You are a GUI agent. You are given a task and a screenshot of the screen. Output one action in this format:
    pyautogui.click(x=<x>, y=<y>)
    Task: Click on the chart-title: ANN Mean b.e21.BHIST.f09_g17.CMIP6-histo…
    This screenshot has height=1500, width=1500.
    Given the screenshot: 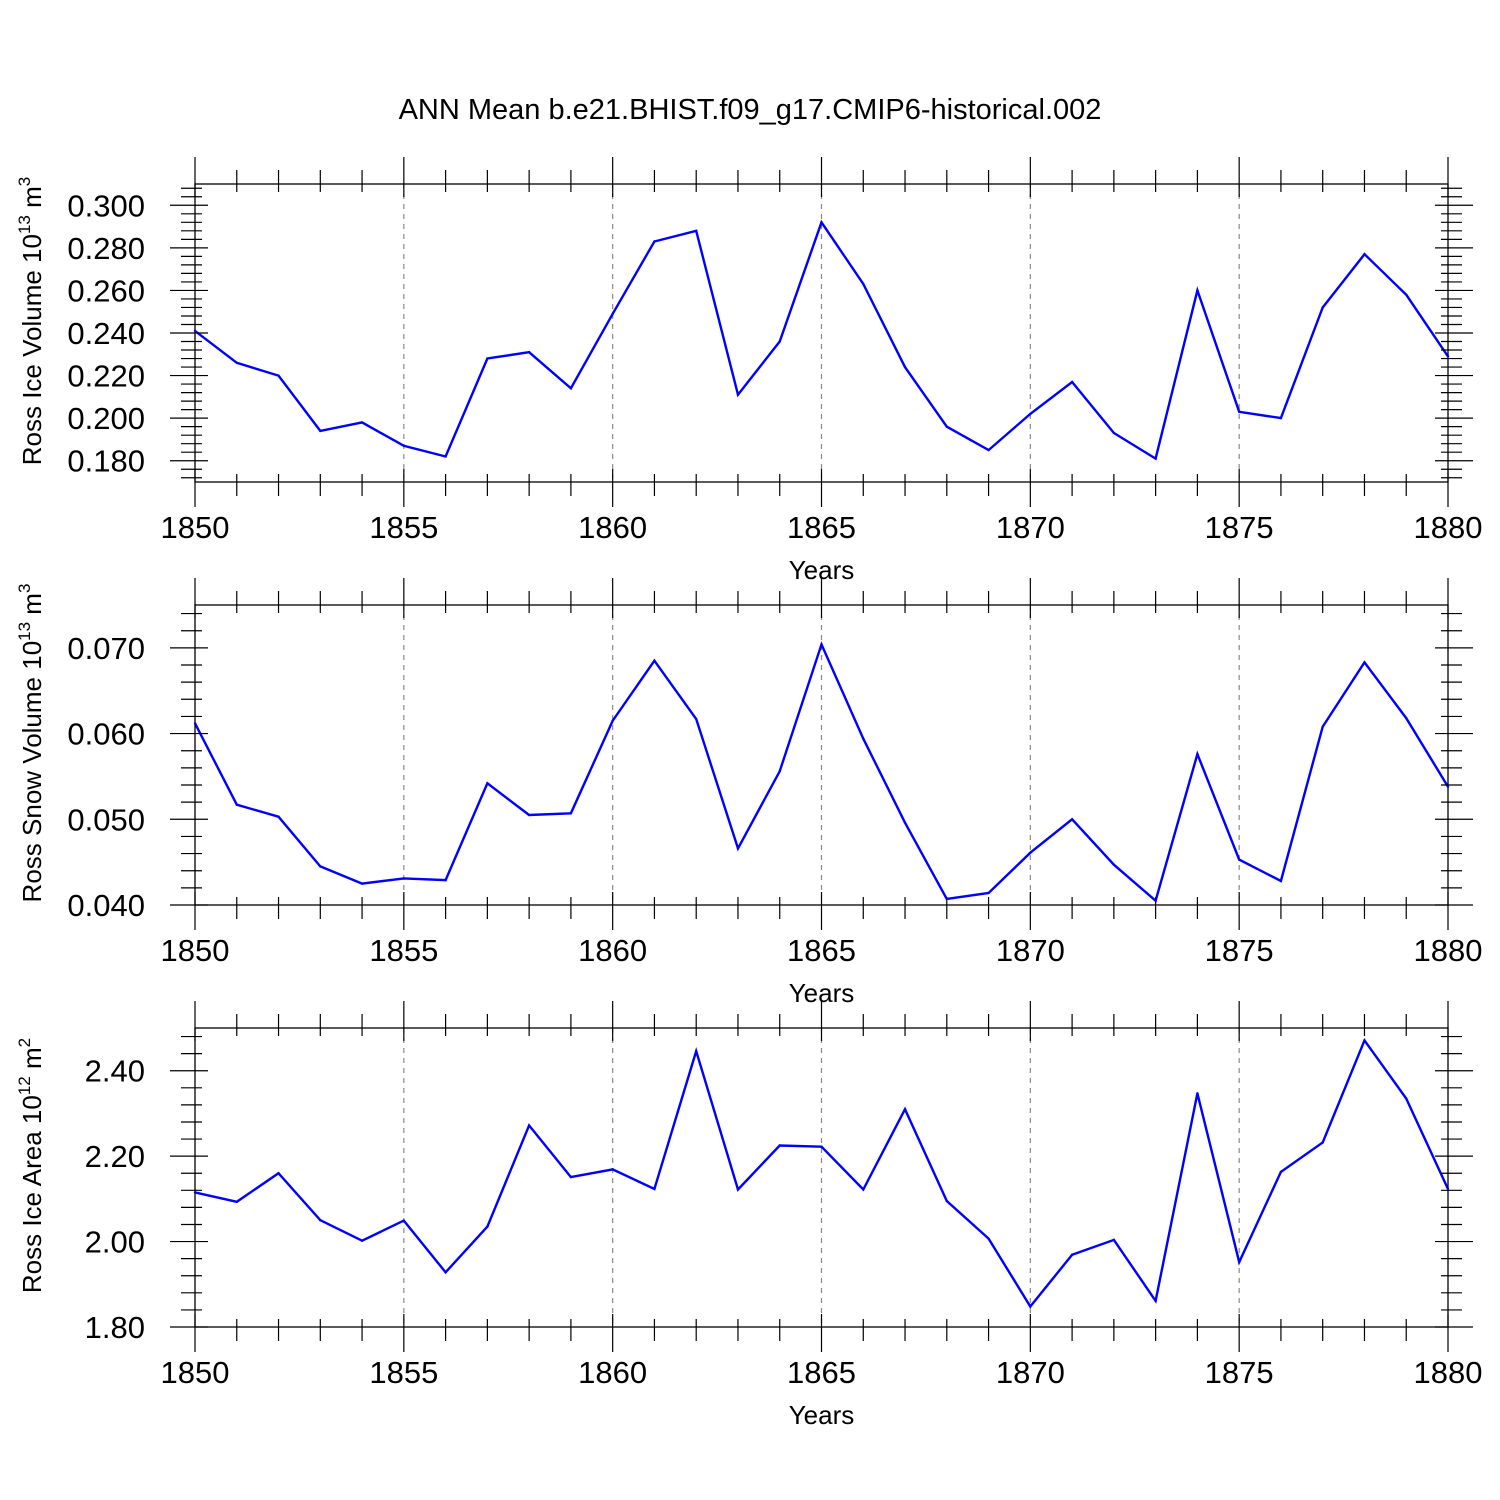 What is the action you would take?
    pyautogui.click(x=750, y=110)
    